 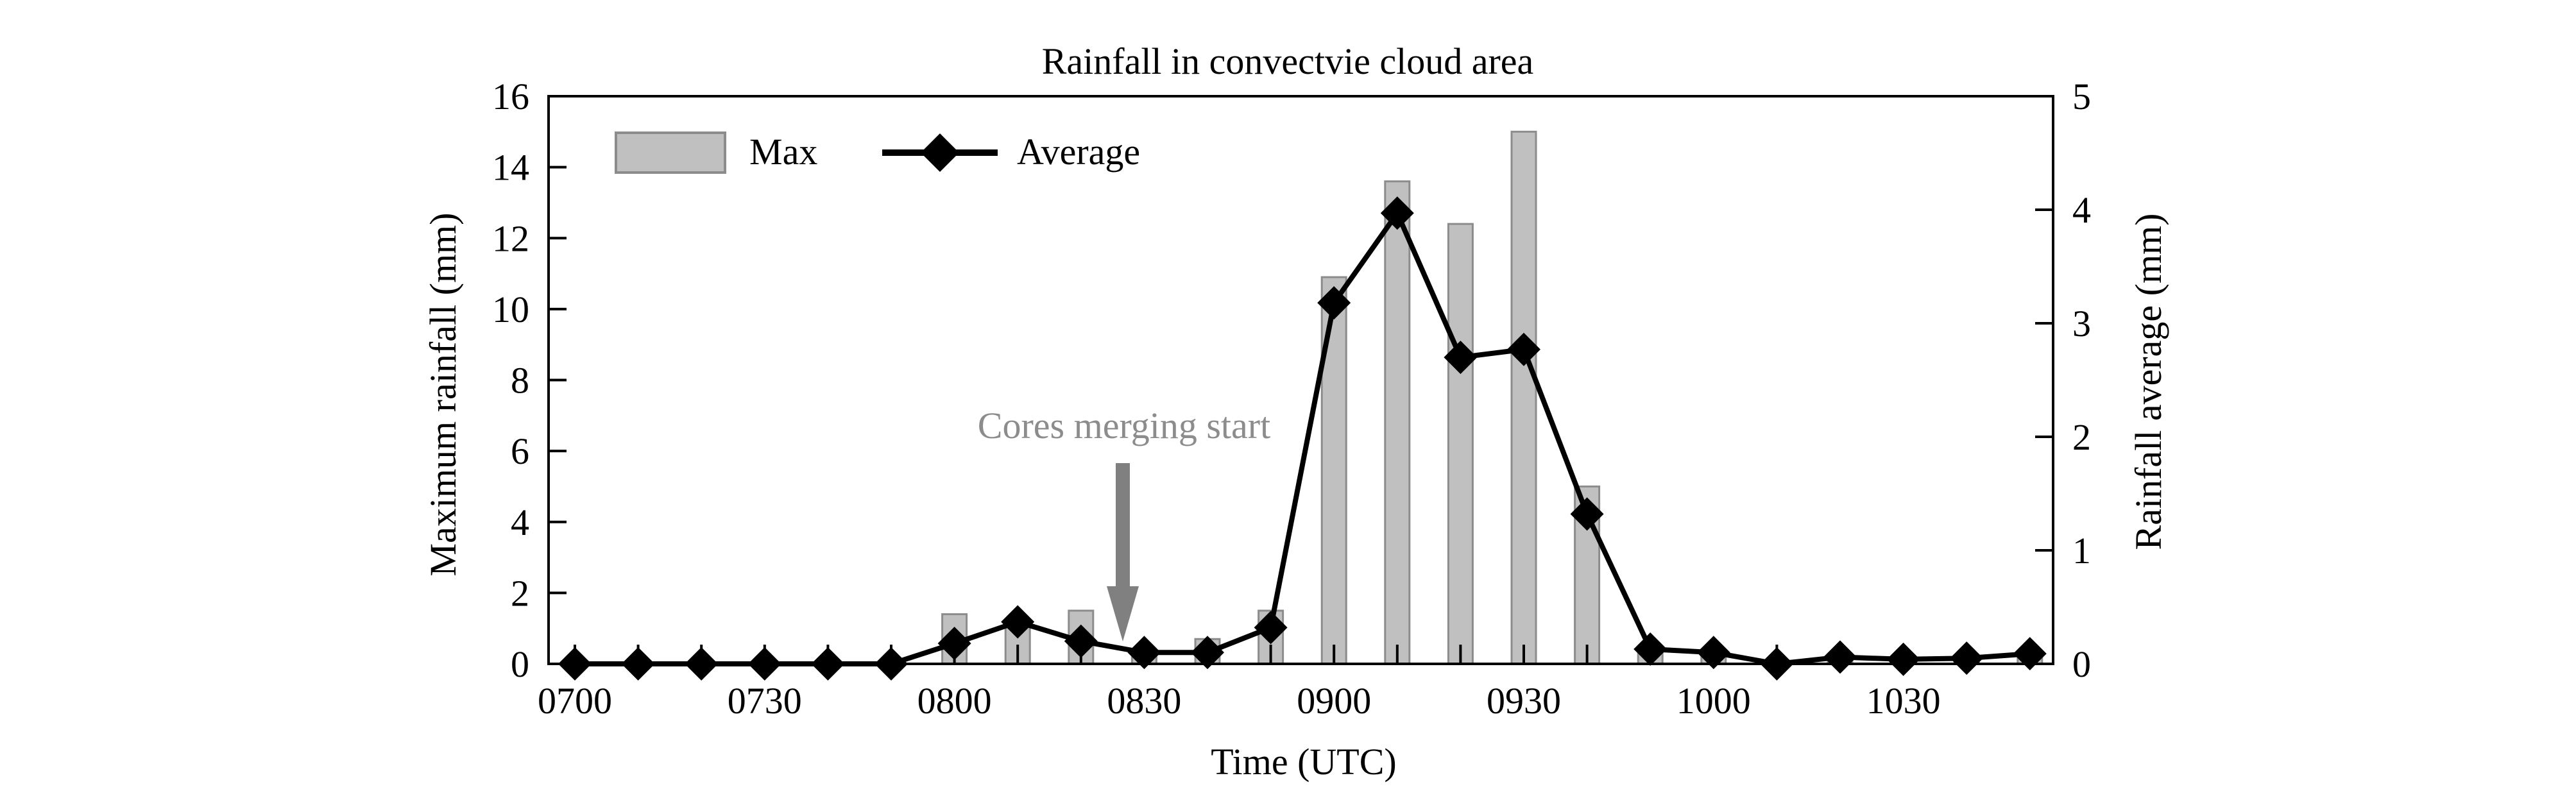 I want to click on x-tick-label: 0800, so click(x=954, y=701).